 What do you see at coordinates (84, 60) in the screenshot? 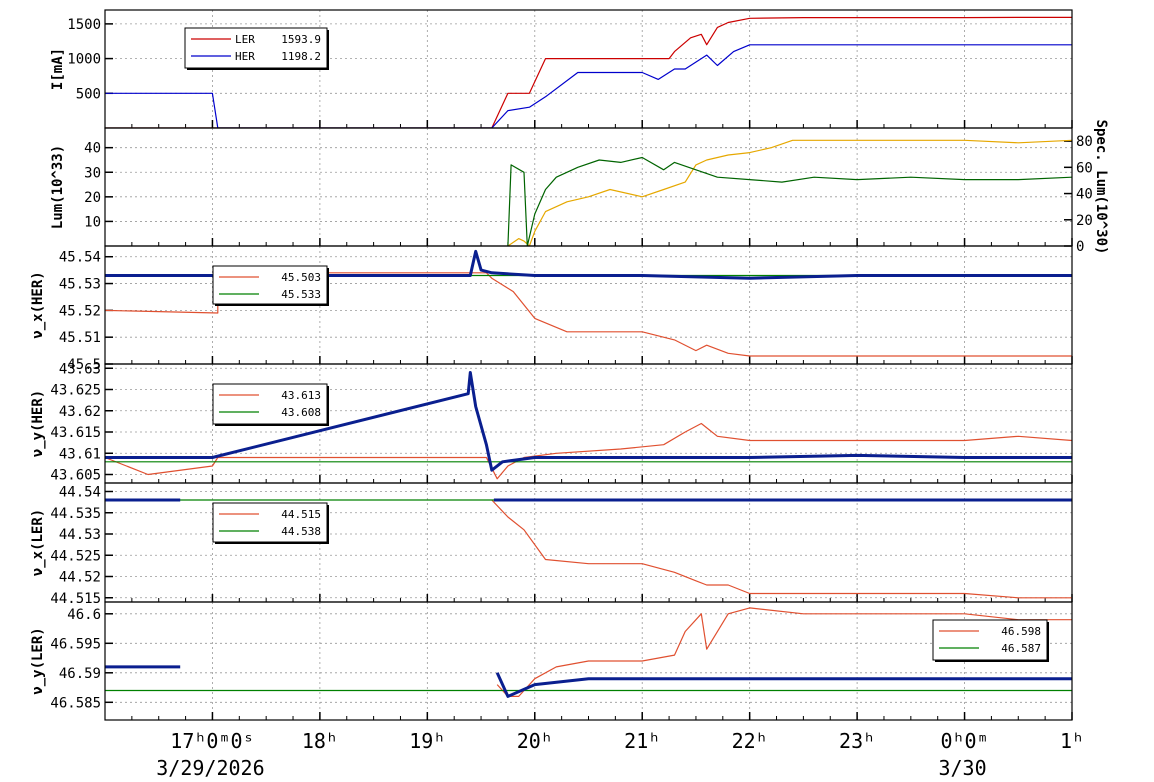
I see `y-tick-label: 1000` at bounding box center [84, 60].